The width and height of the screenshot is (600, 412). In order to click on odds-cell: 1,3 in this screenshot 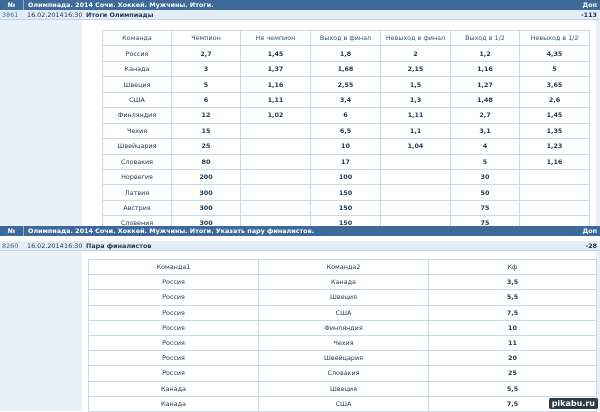, I will do `click(415, 100)`.